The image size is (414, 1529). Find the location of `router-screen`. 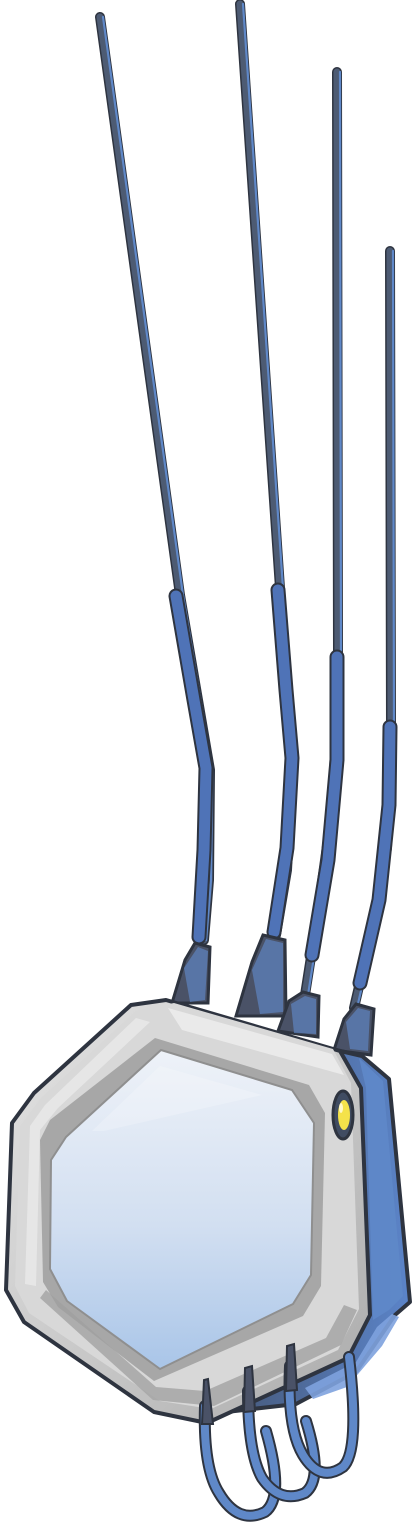

router-screen is located at coordinates (182, 1209).